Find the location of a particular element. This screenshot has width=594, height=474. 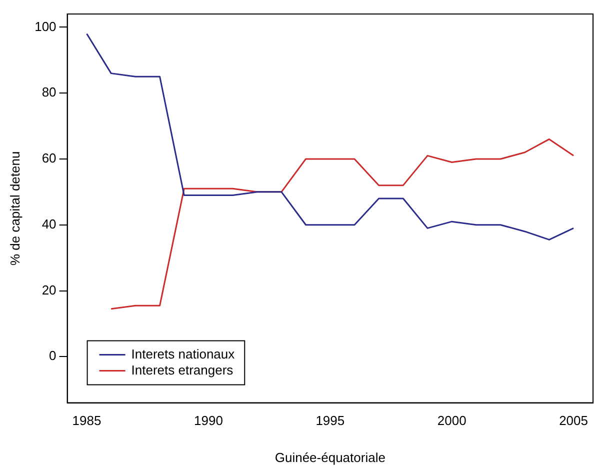

legend-label: Interets etrangers is located at coordinates (182, 370).